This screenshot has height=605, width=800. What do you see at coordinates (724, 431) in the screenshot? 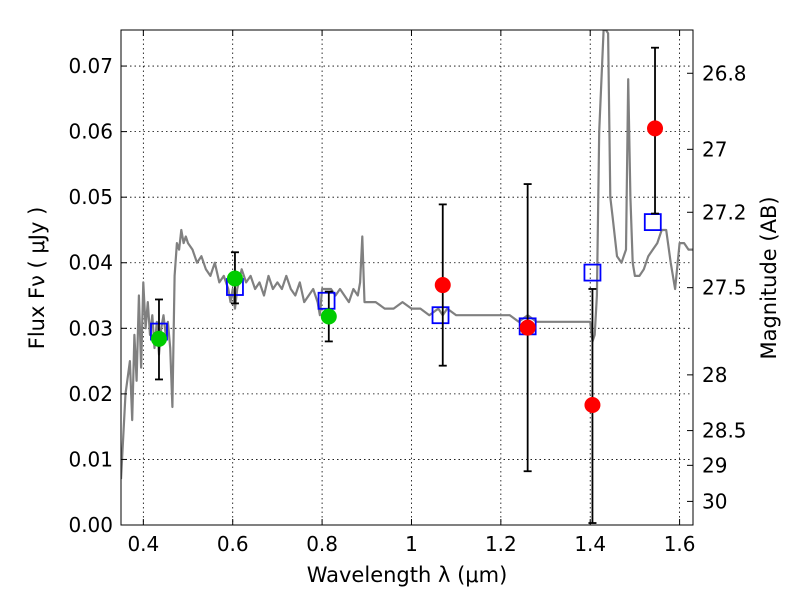
I see `y2-tick-label: 28.5` at bounding box center [724, 431].